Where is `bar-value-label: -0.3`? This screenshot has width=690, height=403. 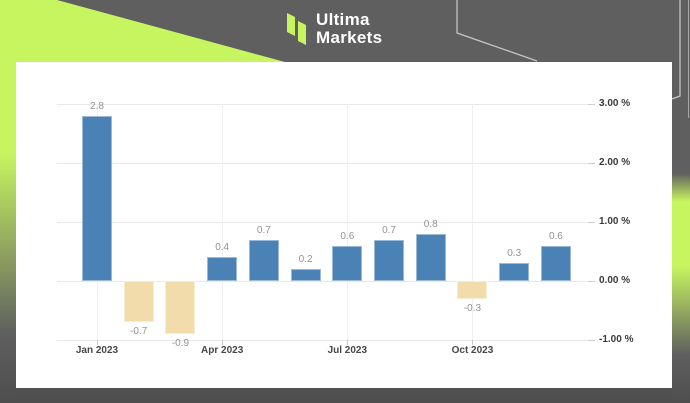 bar-value-label: -0.3 is located at coordinates (472, 308).